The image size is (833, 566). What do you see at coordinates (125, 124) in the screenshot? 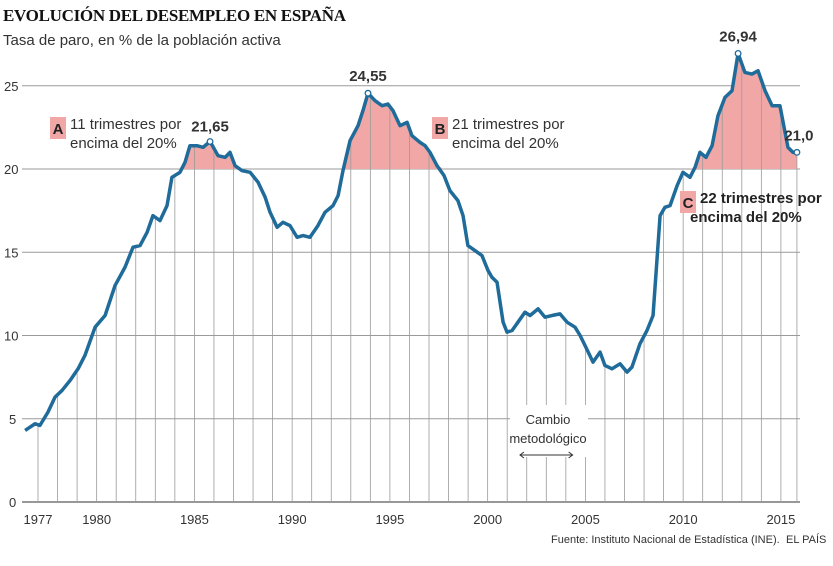
I see `annotation-text: 11 trimestres por` at bounding box center [125, 124].